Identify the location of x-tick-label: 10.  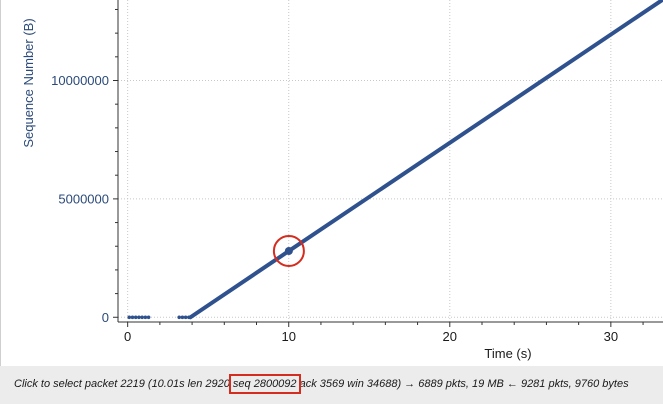
(288, 336).